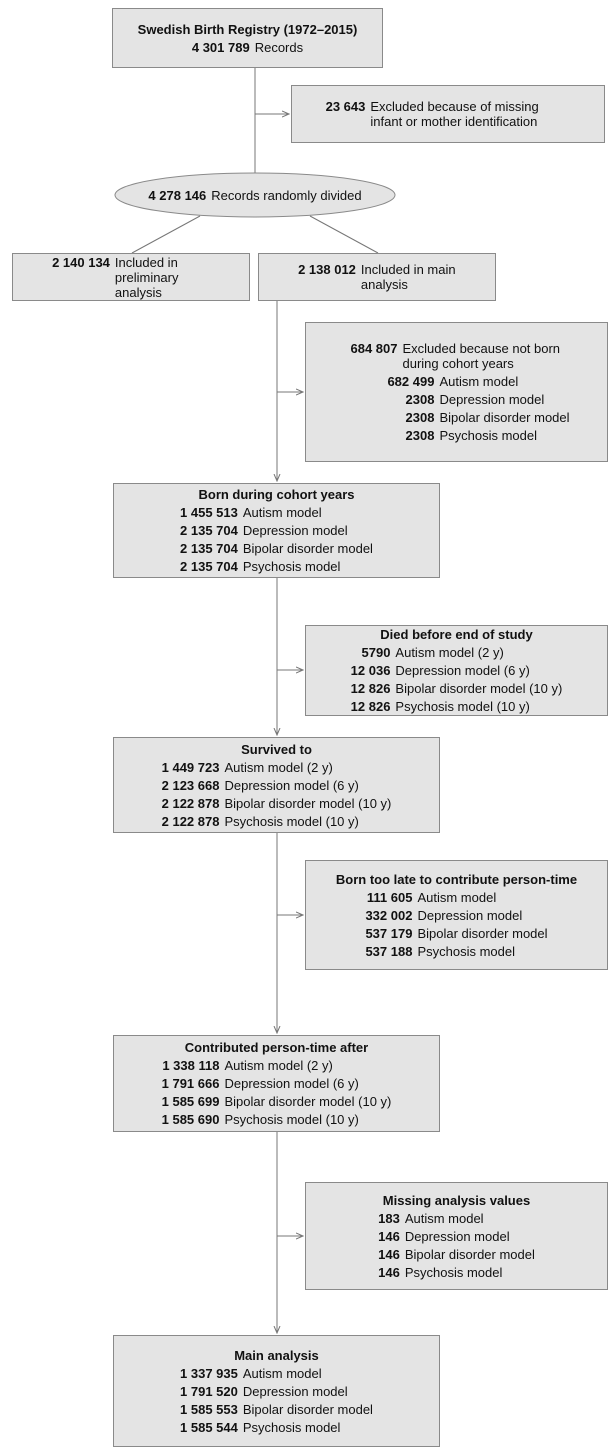 The image size is (610, 1450). I want to click on count: 684 807, so click(374, 348).